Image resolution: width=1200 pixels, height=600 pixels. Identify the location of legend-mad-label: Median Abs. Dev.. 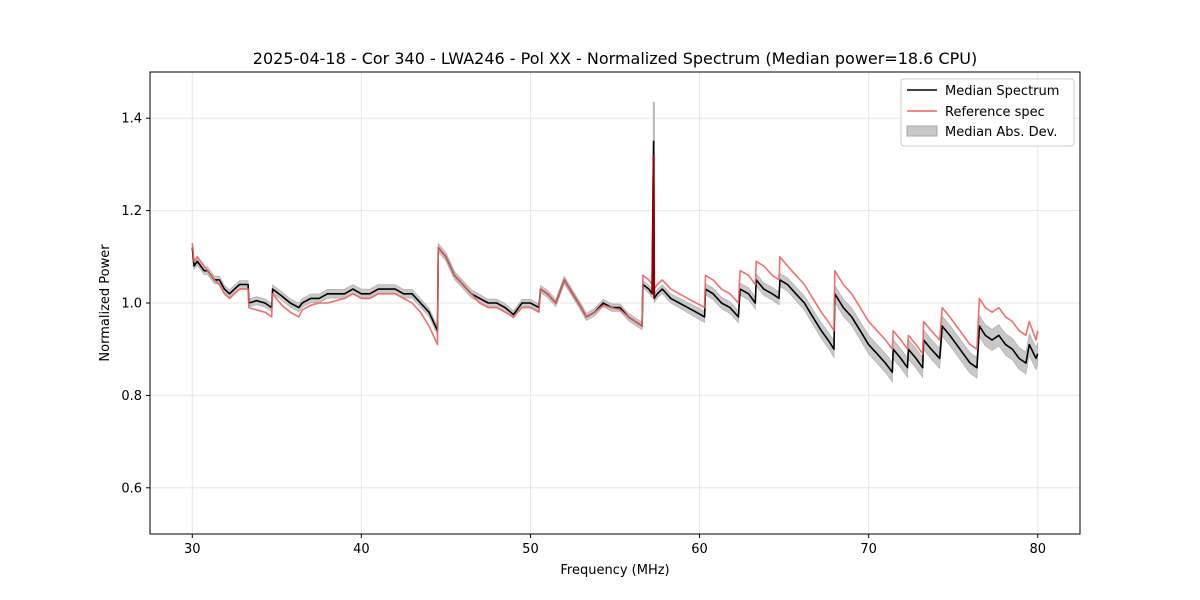
(1001, 132).